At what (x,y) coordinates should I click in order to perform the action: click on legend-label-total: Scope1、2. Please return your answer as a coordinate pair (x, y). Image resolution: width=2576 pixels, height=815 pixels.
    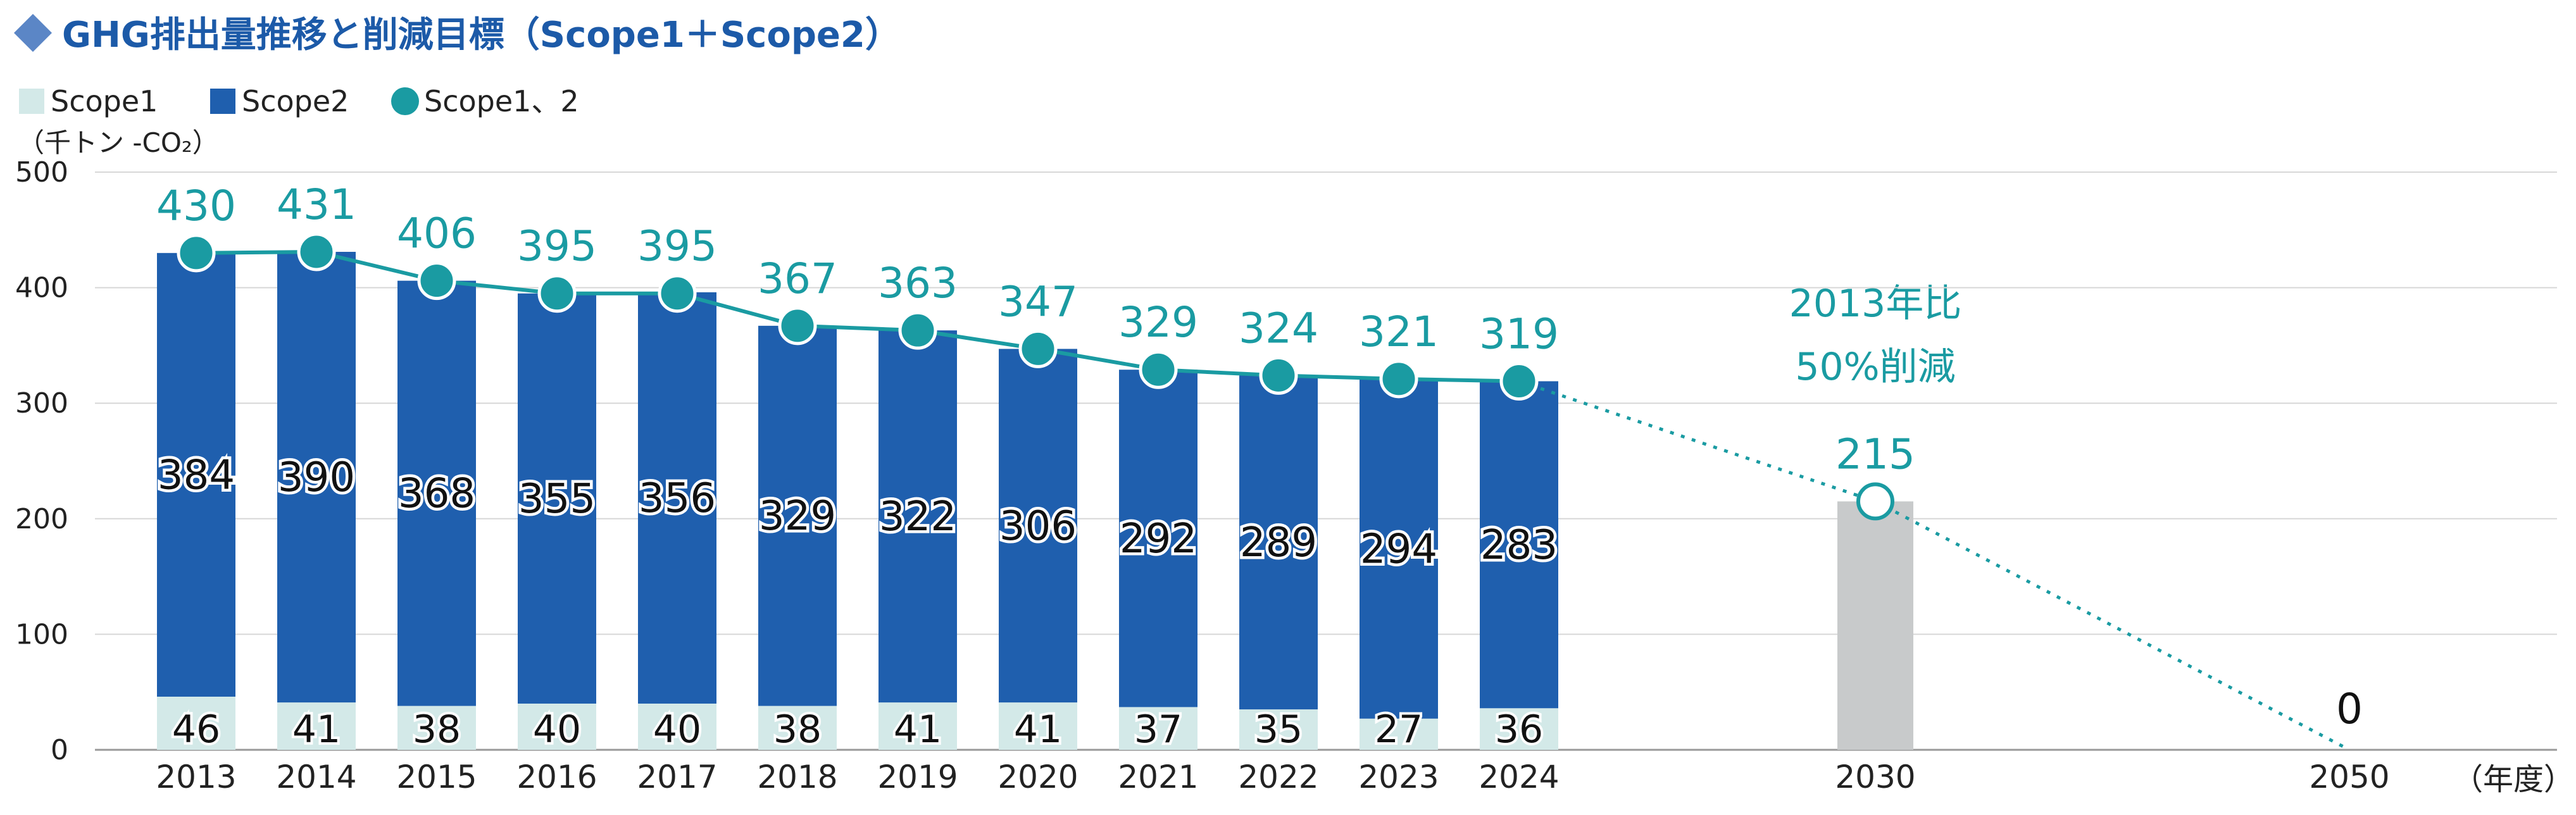
    Looking at the image, I should click on (501, 101).